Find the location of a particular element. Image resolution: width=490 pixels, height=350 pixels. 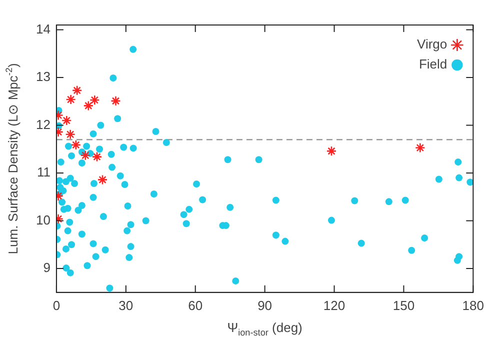

y-axis-title: Lum. Surface Density (L⊙ Mpc-2) is located at coordinates (12, 158).